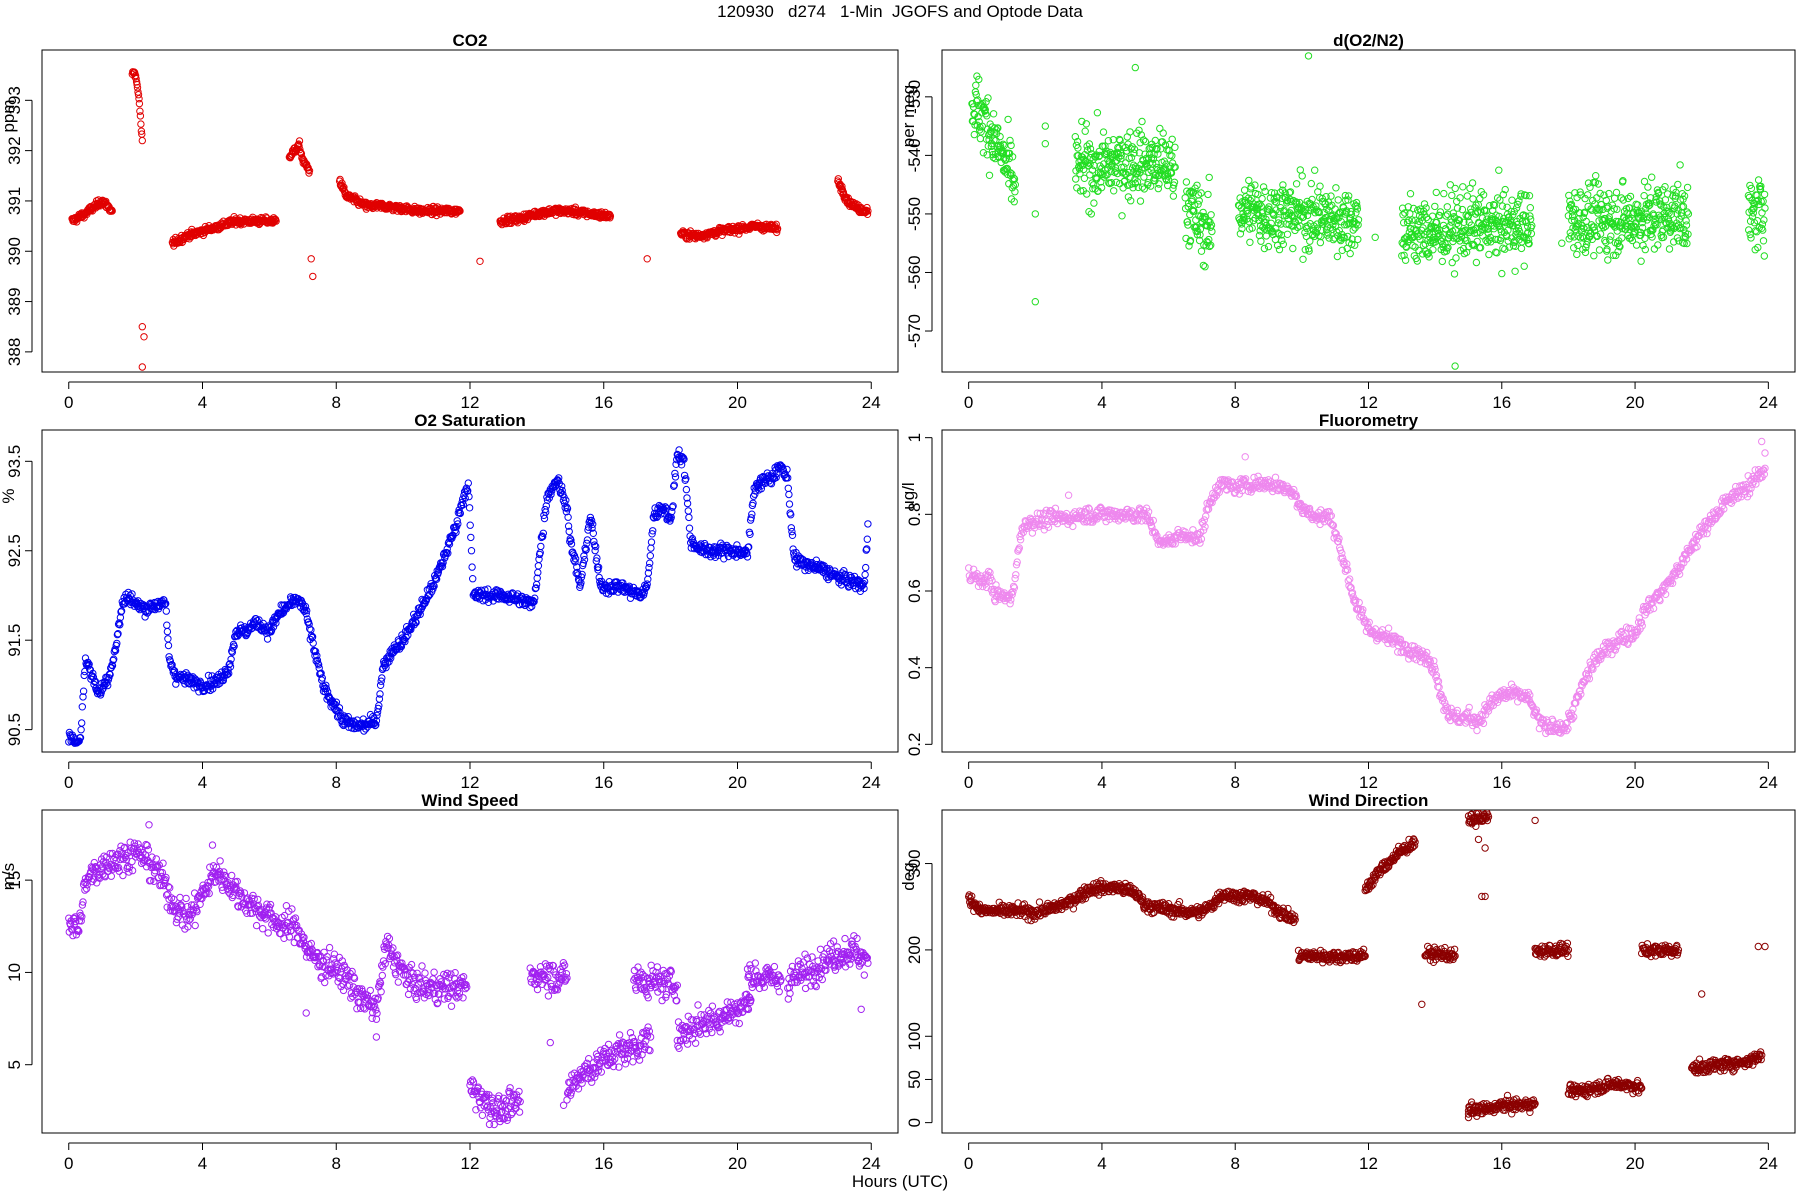  I want to click on plot-frame, so click(470, 211).